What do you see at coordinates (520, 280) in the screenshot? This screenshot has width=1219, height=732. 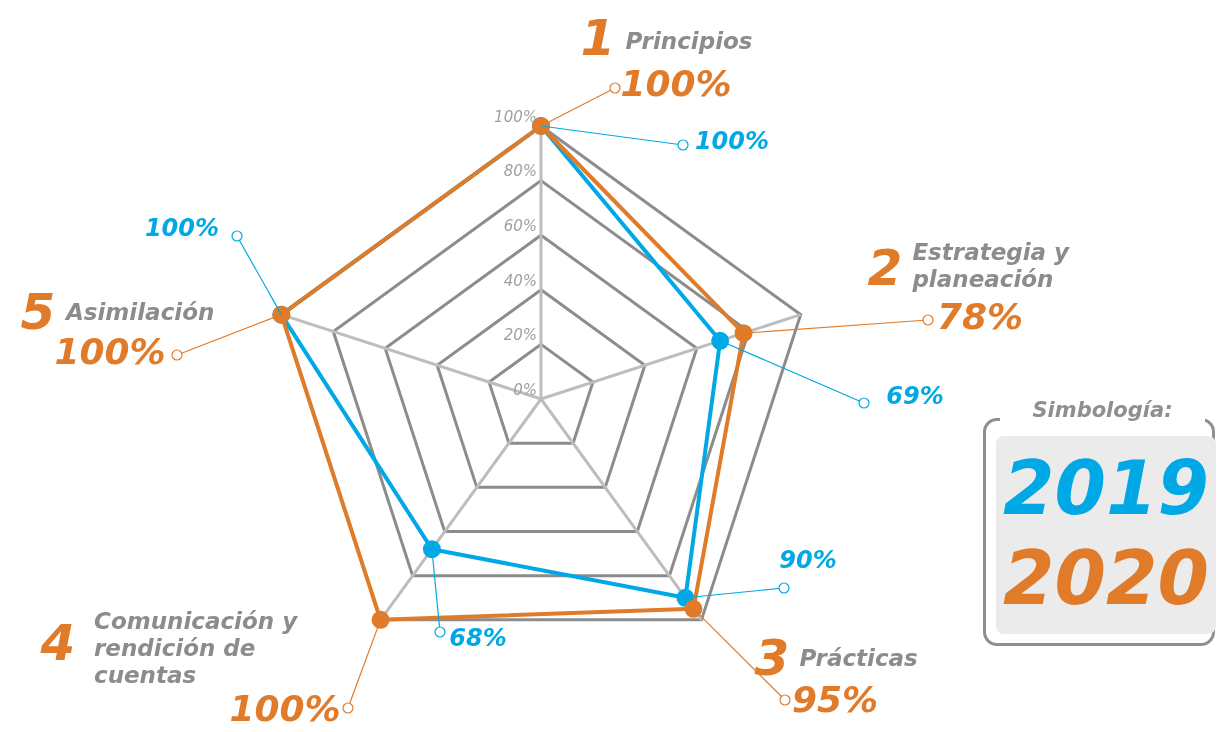 I see `y-tick-label: 40%` at bounding box center [520, 280].